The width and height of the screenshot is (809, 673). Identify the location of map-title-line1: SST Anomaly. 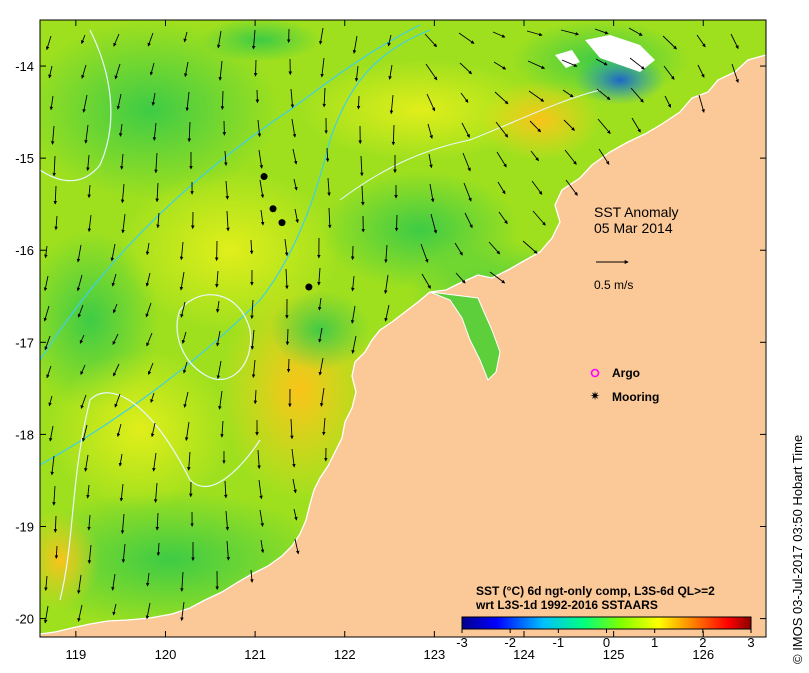
(636, 212).